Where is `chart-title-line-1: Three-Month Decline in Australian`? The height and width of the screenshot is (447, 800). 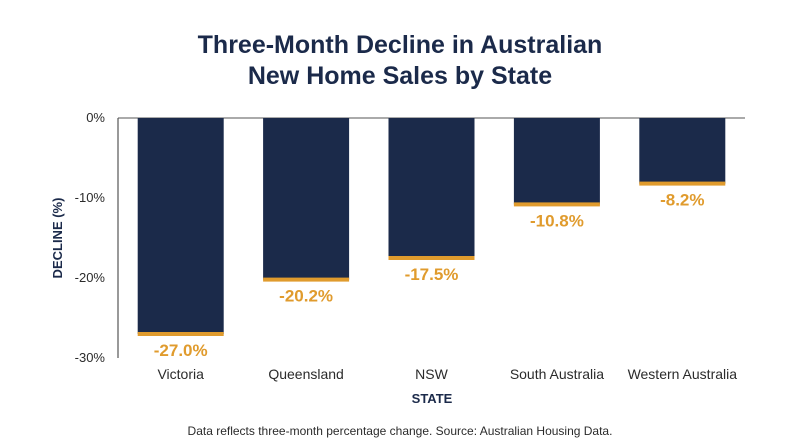
chart-title-line-1: Three-Month Decline in Australian is located at coordinates (400, 45).